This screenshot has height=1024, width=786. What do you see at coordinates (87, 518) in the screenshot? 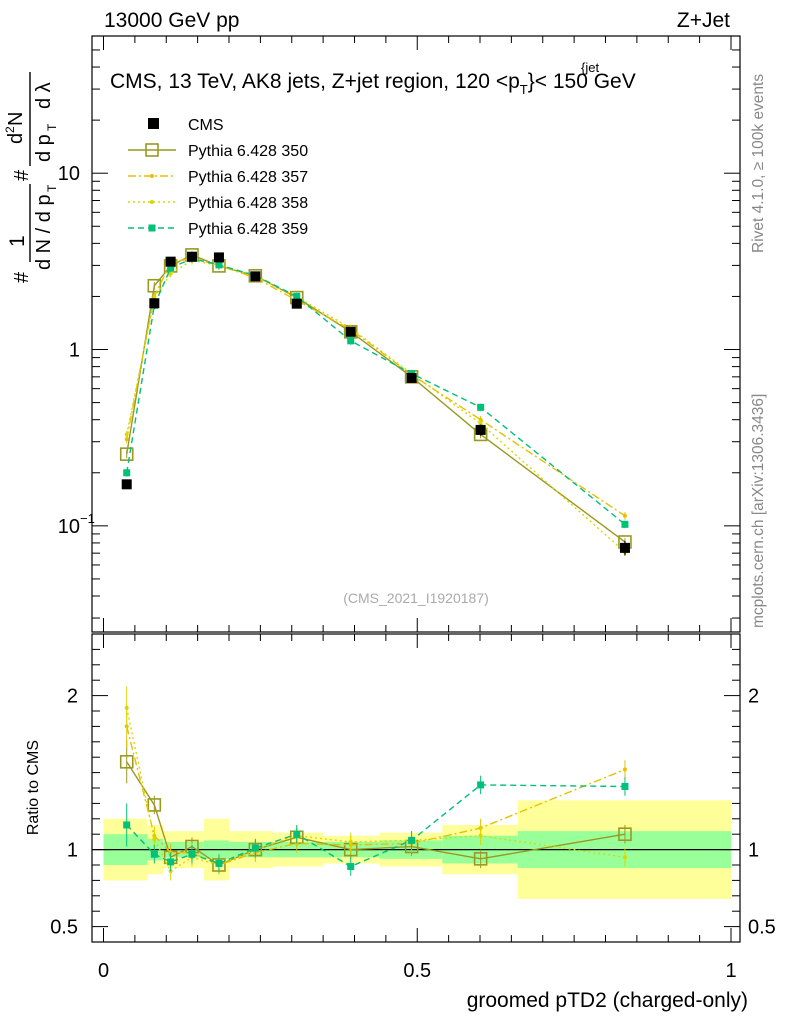
I see `y-tick-label-exp: −1` at bounding box center [87, 518].